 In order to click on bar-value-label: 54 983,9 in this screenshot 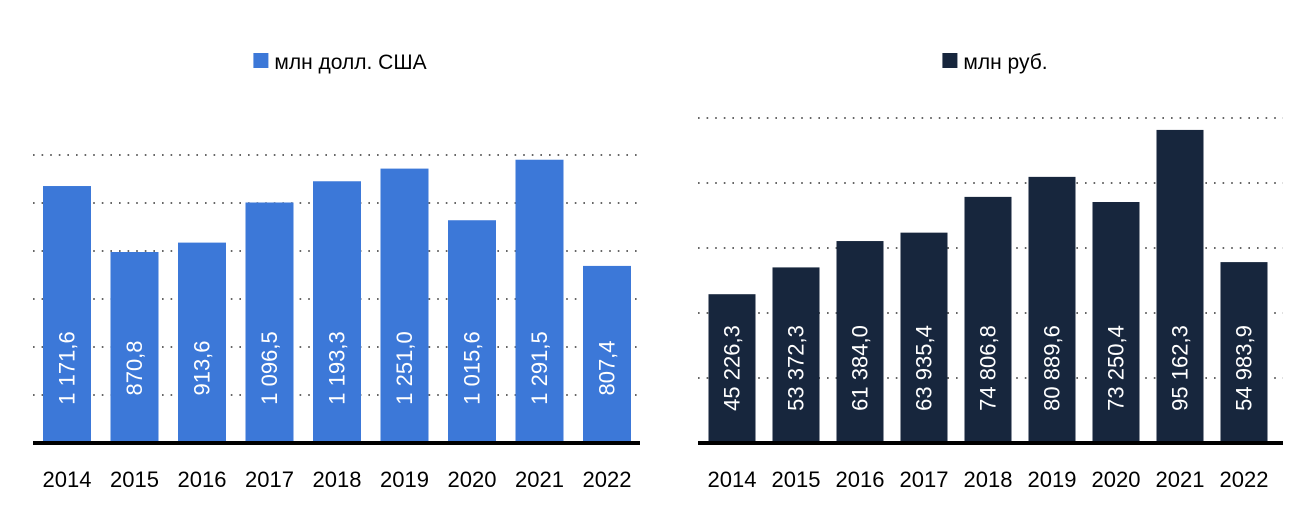, I will do `click(1244, 368)`.